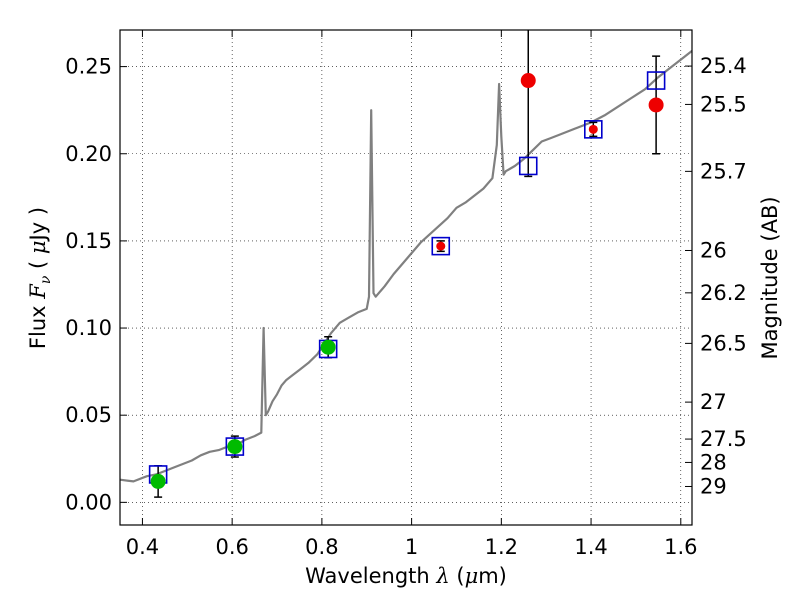  Describe the element at coordinates (723, 343) in the screenshot. I see `magnitude-tick-label: 26.5` at that location.